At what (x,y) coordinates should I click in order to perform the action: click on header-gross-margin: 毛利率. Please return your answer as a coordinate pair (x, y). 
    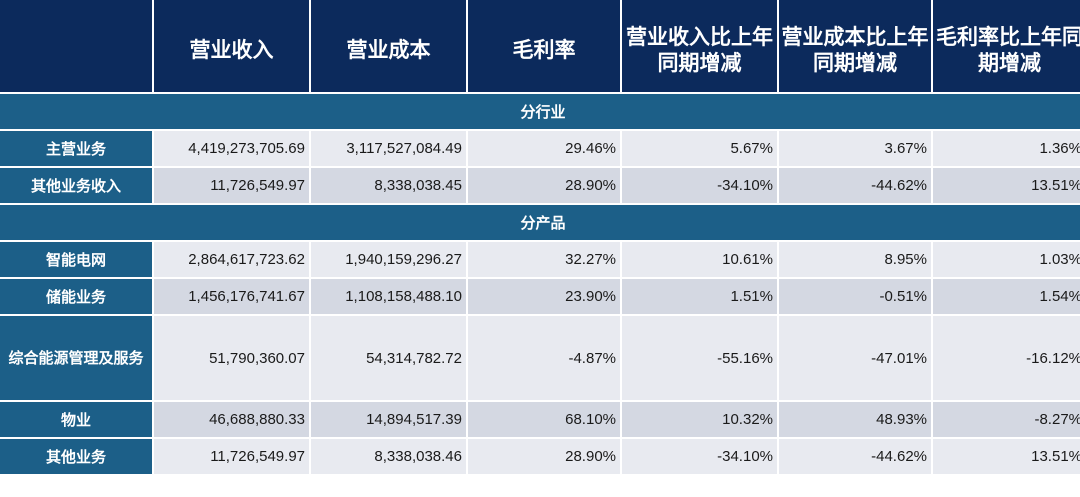
    Looking at the image, I should click on (544, 46).